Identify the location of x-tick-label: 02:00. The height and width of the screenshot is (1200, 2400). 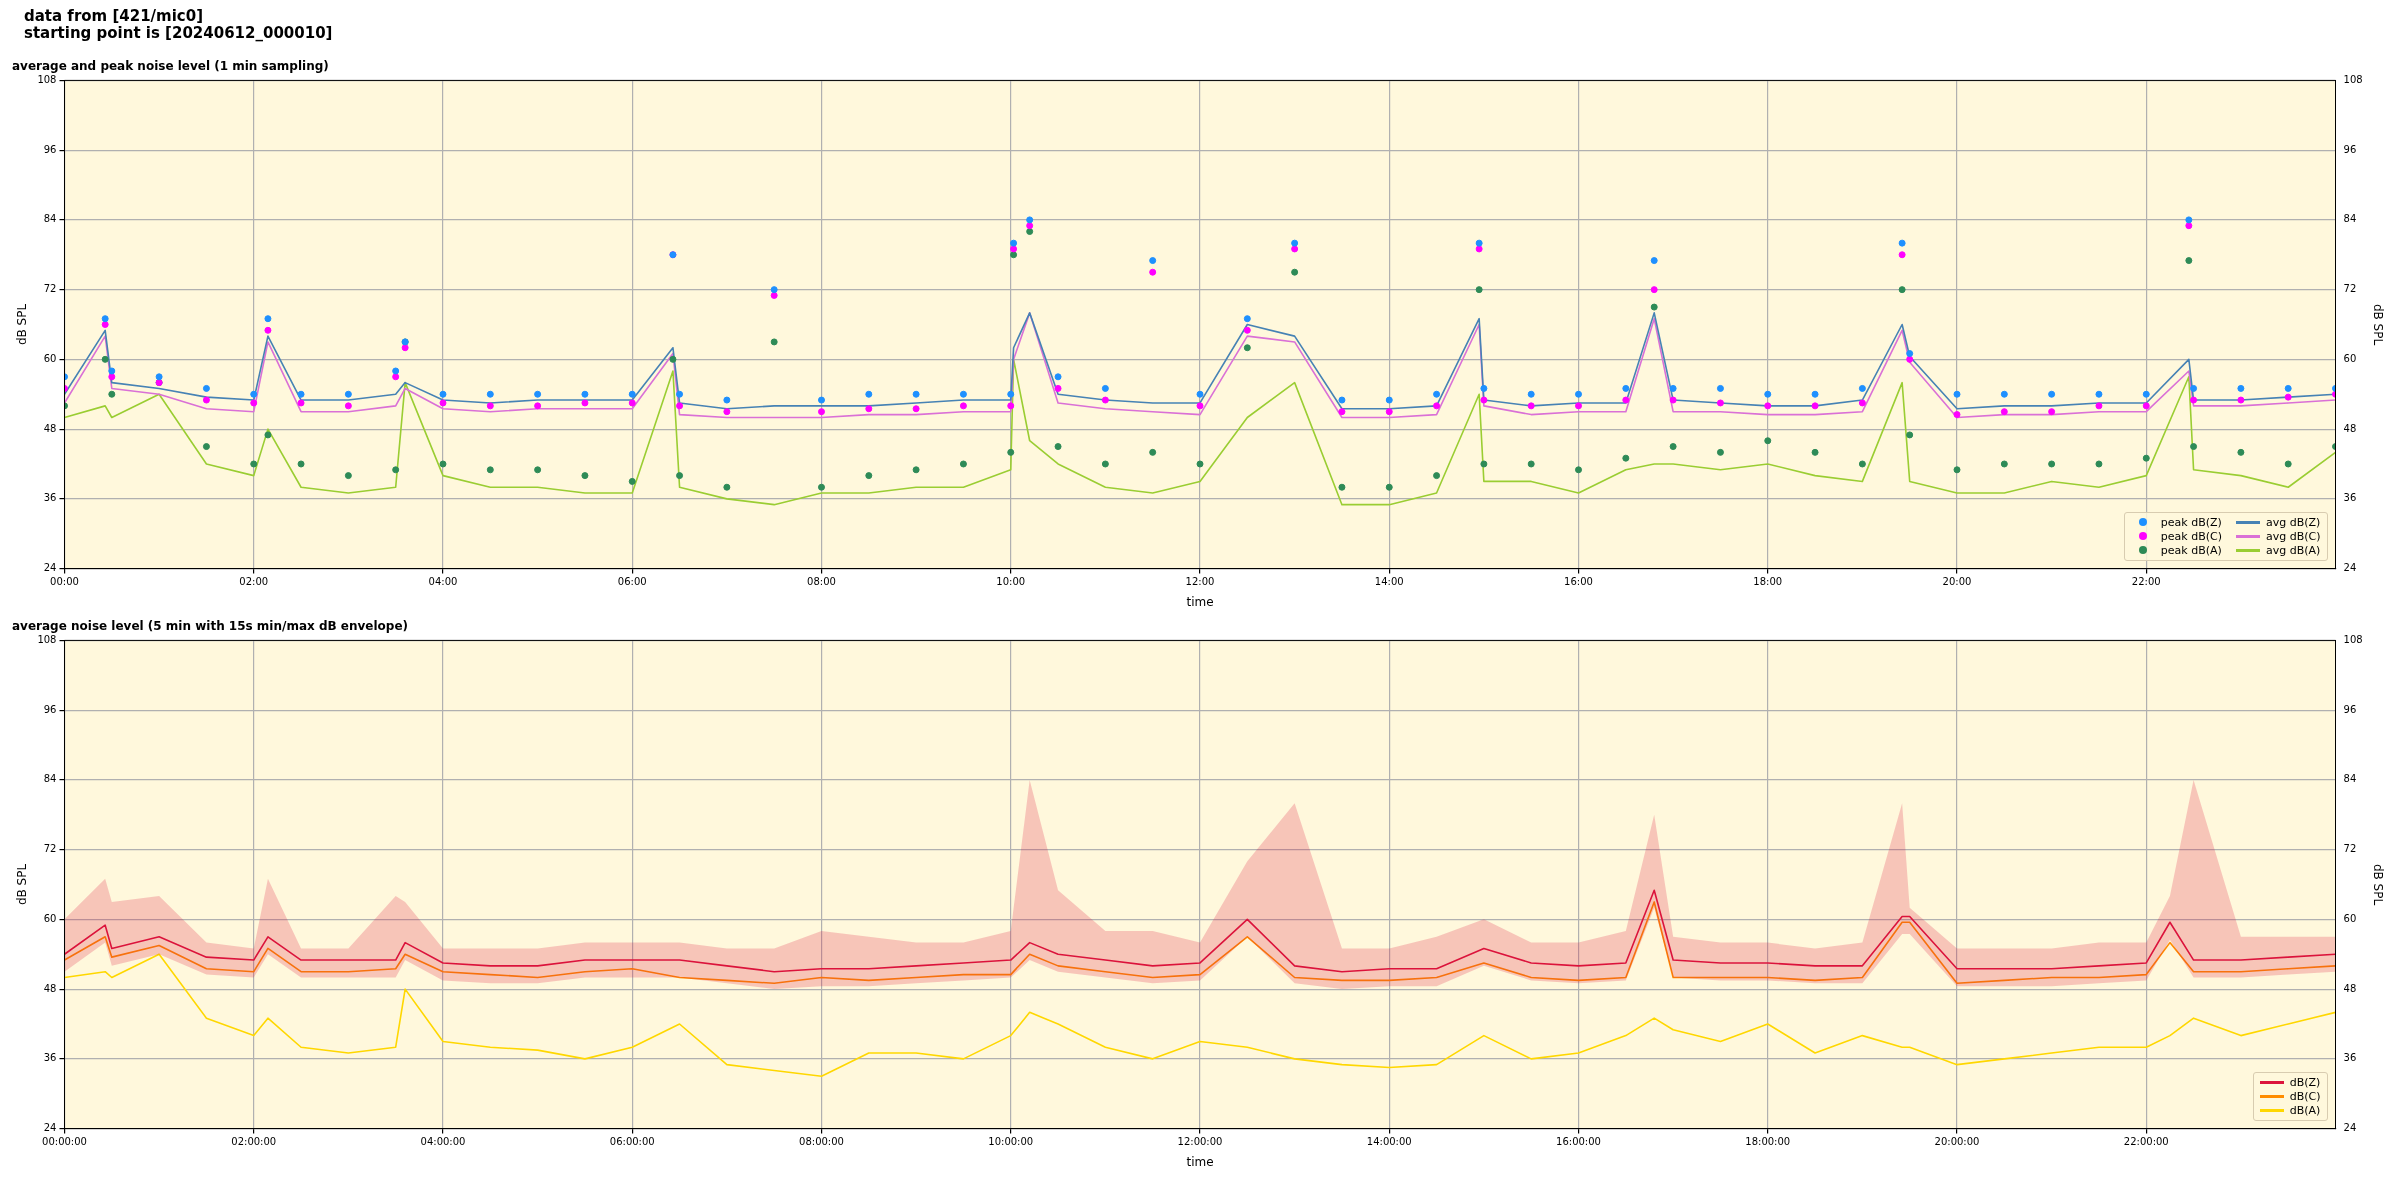
(254, 582).